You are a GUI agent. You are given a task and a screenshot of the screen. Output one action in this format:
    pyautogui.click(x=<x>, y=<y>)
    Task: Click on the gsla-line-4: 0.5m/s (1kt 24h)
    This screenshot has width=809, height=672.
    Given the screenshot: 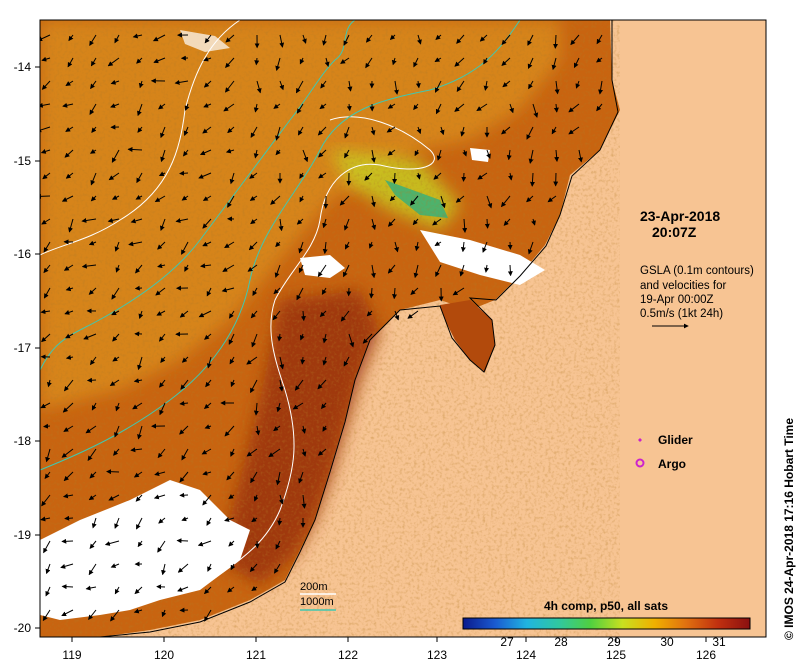 What is the action you would take?
    pyautogui.click(x=681, y=314)
    